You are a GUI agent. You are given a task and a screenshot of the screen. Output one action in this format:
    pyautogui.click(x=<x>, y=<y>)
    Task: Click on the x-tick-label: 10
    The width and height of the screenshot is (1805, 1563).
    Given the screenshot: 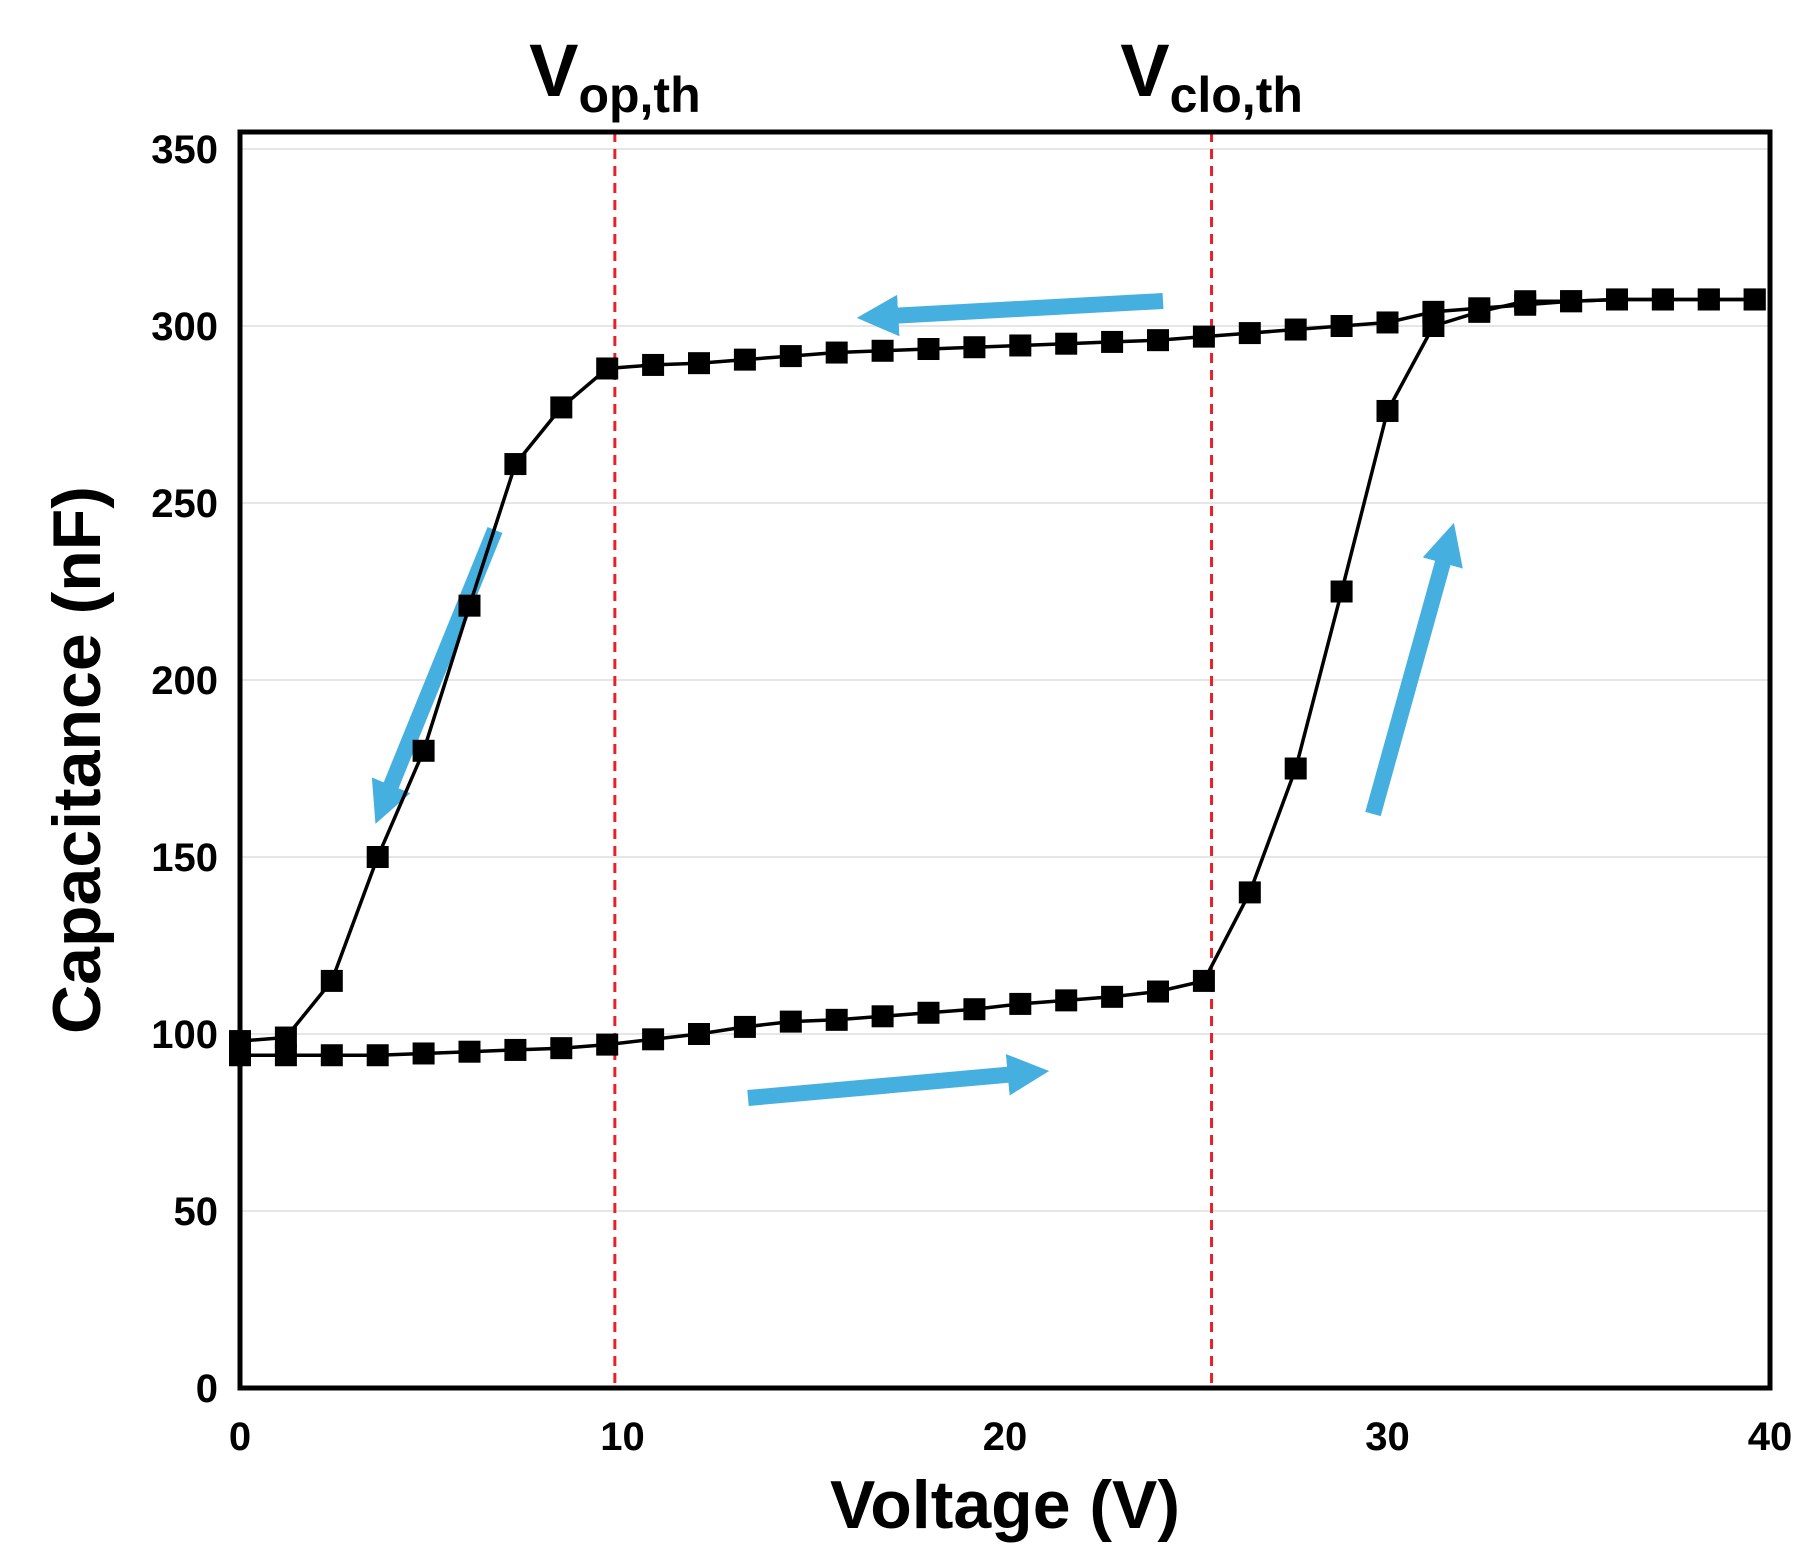 What is the action you would take?
    pyautogui.click(x=622, y=1437)
    